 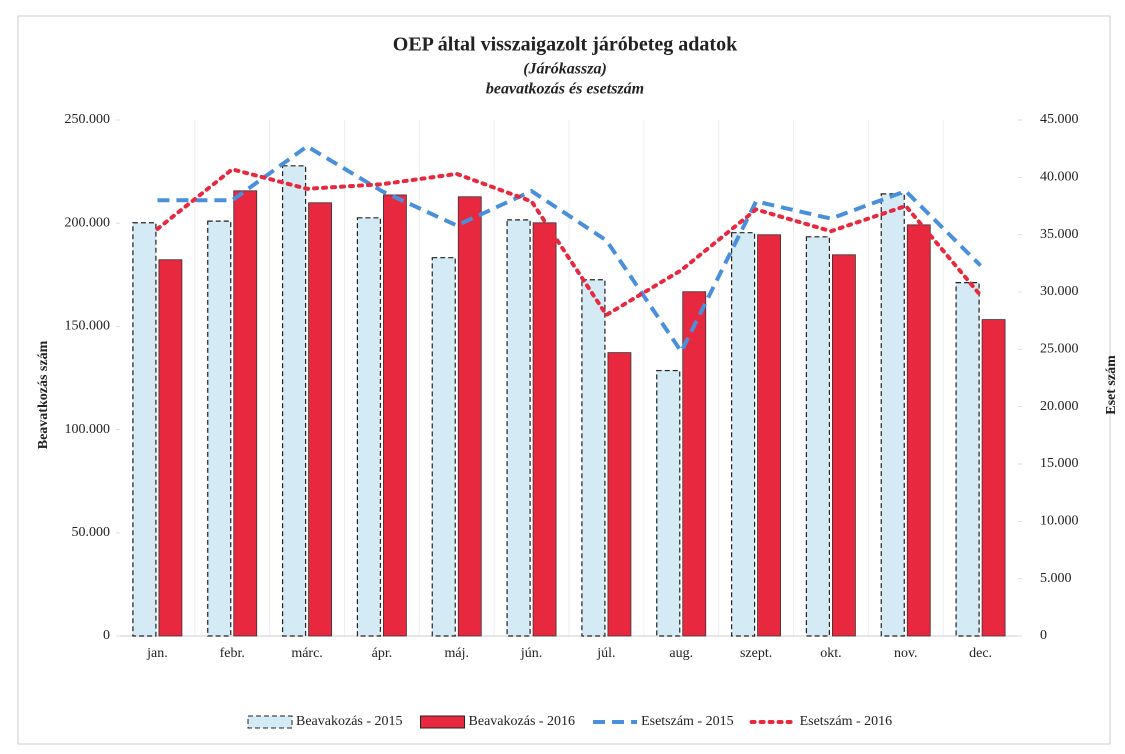 What do you see at coordinates (88, 429) in the screenshot?
I see `y-tick-label: 100.000` at bounding box center [88, 429].